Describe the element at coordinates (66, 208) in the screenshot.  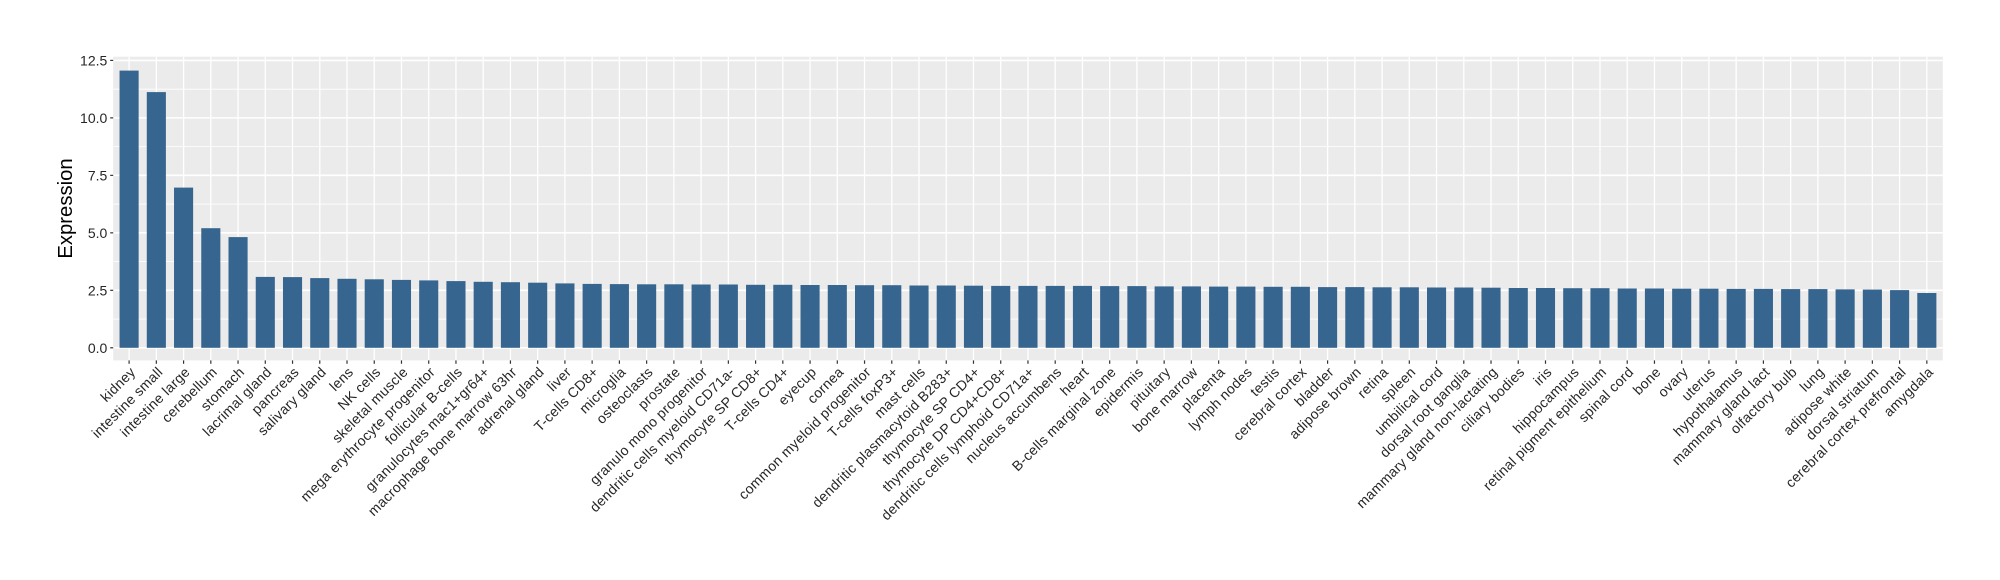
I see `svg-text: Expression` at that location.